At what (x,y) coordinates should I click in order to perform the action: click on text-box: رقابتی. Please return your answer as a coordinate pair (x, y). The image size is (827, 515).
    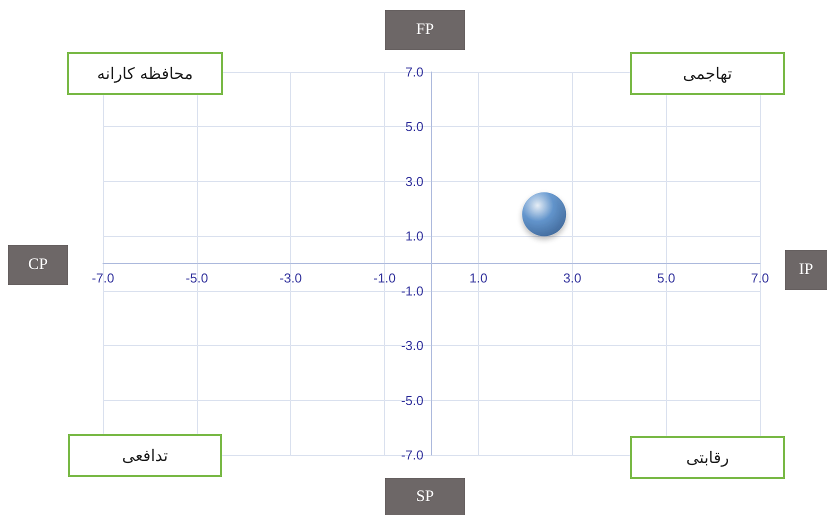
    Looking at the image, I should click on (707, 457).